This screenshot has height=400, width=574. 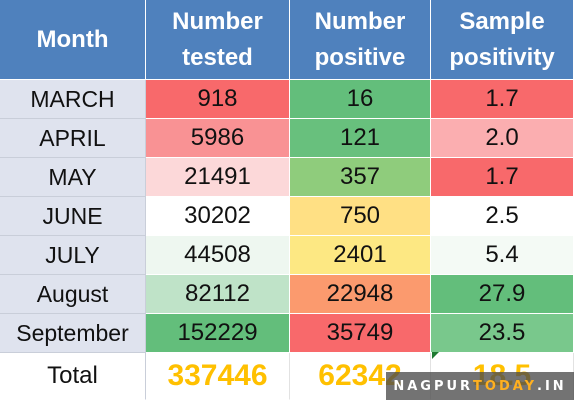 What do you see at coordinates (218, 216) in the screenshot?
I see `tested-cell: 30202` at bounding box center [218, 216].